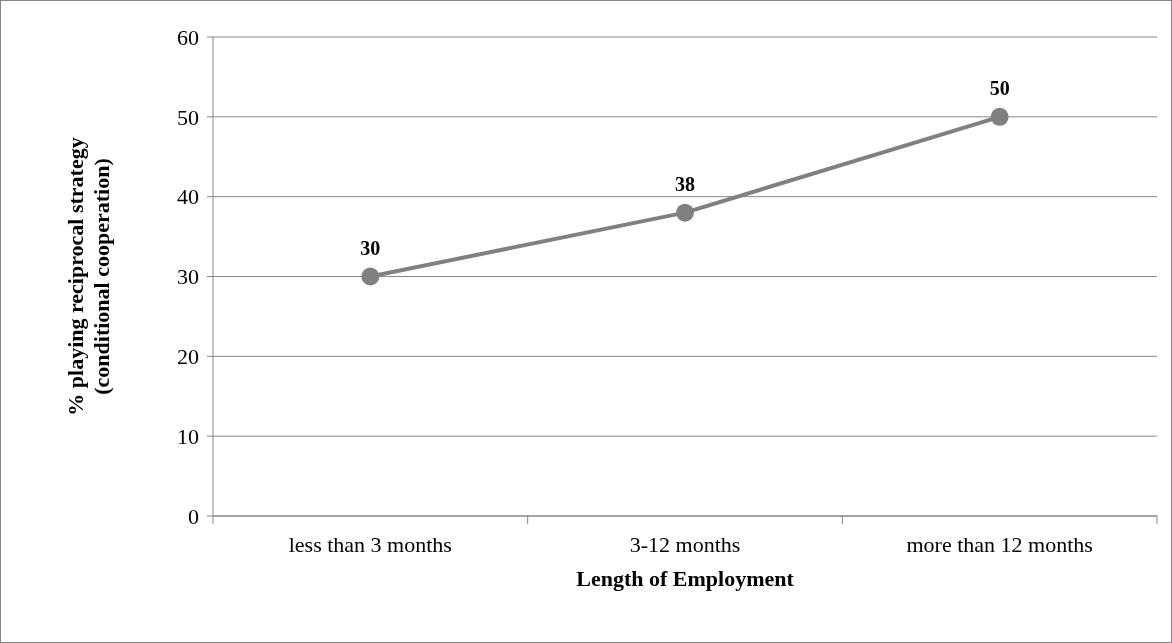  Describe the element at coordinates (370, 247) in the screenshot. I see `data-label: 30` at that location.